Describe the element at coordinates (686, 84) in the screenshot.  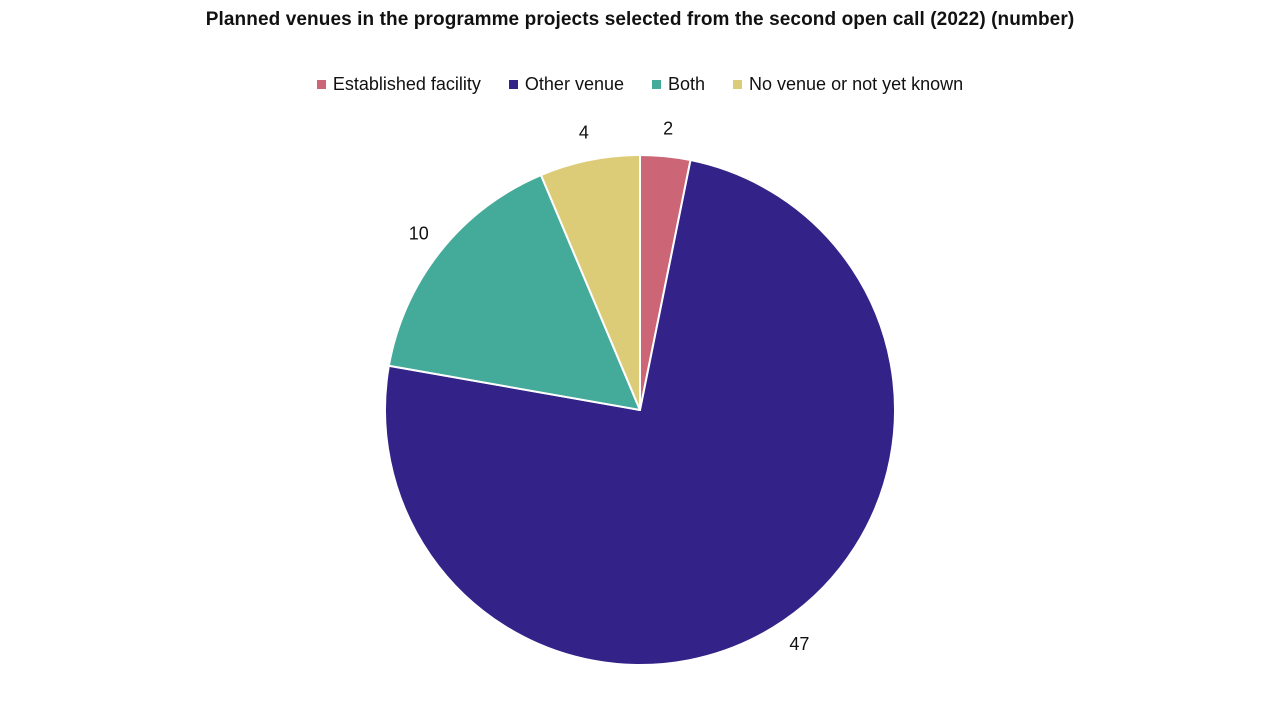
I see `legend-label-both: Both` at that location.